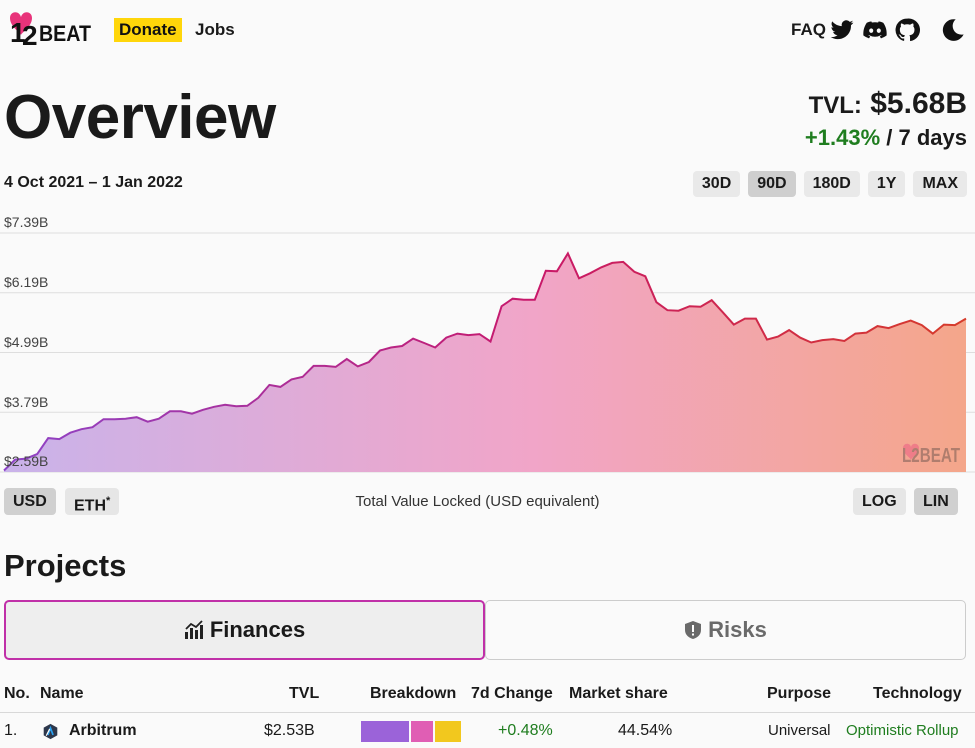  I want to click on project-name: Arbitrum, so click(103, 730).